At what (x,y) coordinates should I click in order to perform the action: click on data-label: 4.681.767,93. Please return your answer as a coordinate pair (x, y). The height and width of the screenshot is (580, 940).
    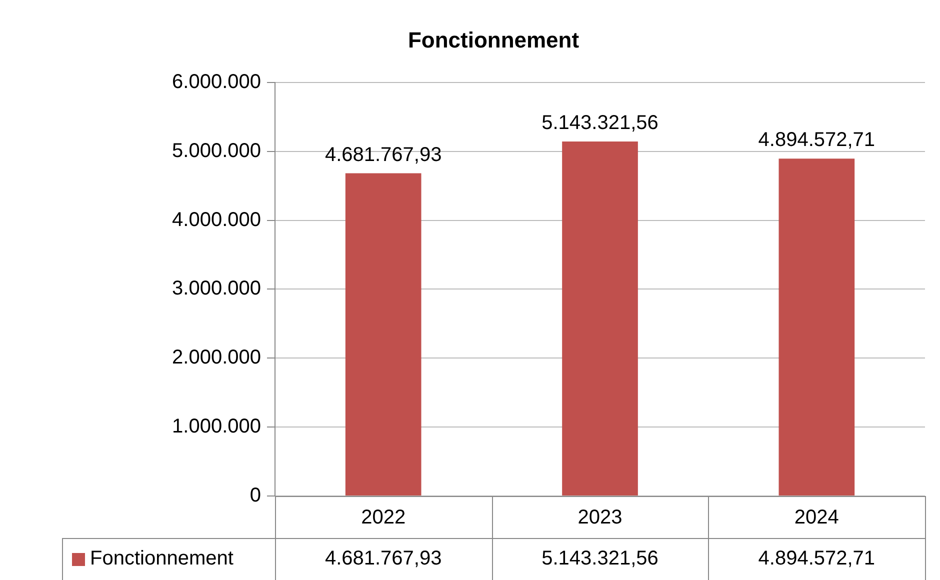
    Looking at the image, I should click on (383, 559).